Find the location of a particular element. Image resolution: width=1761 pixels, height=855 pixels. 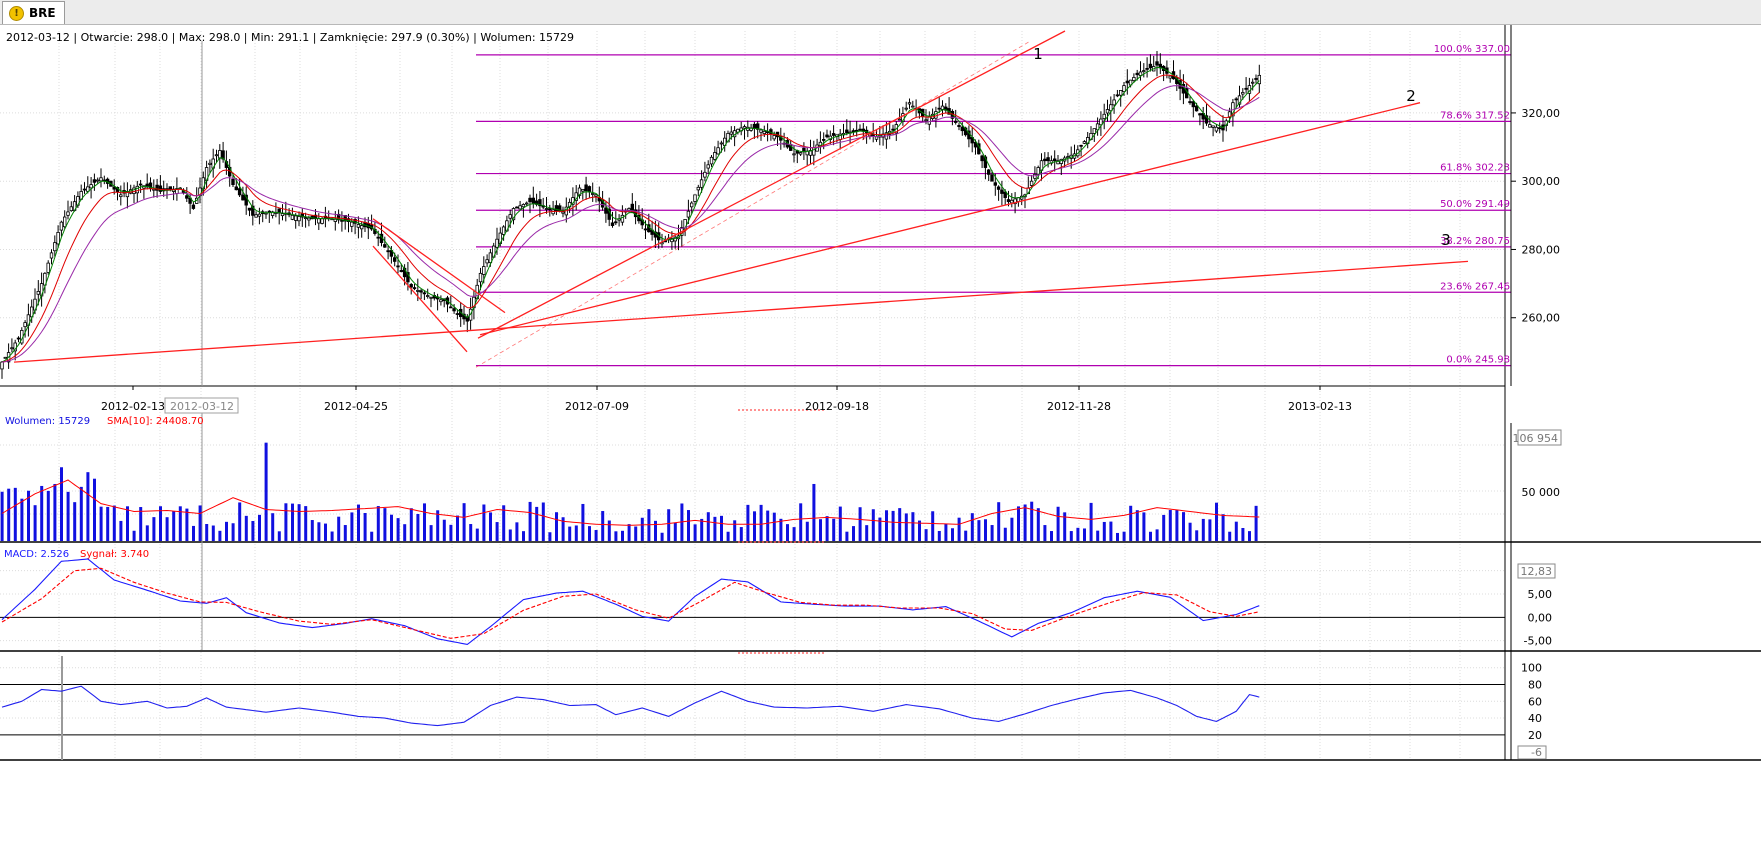

trendline-label: 3 is located at coordinates (1446, 240).